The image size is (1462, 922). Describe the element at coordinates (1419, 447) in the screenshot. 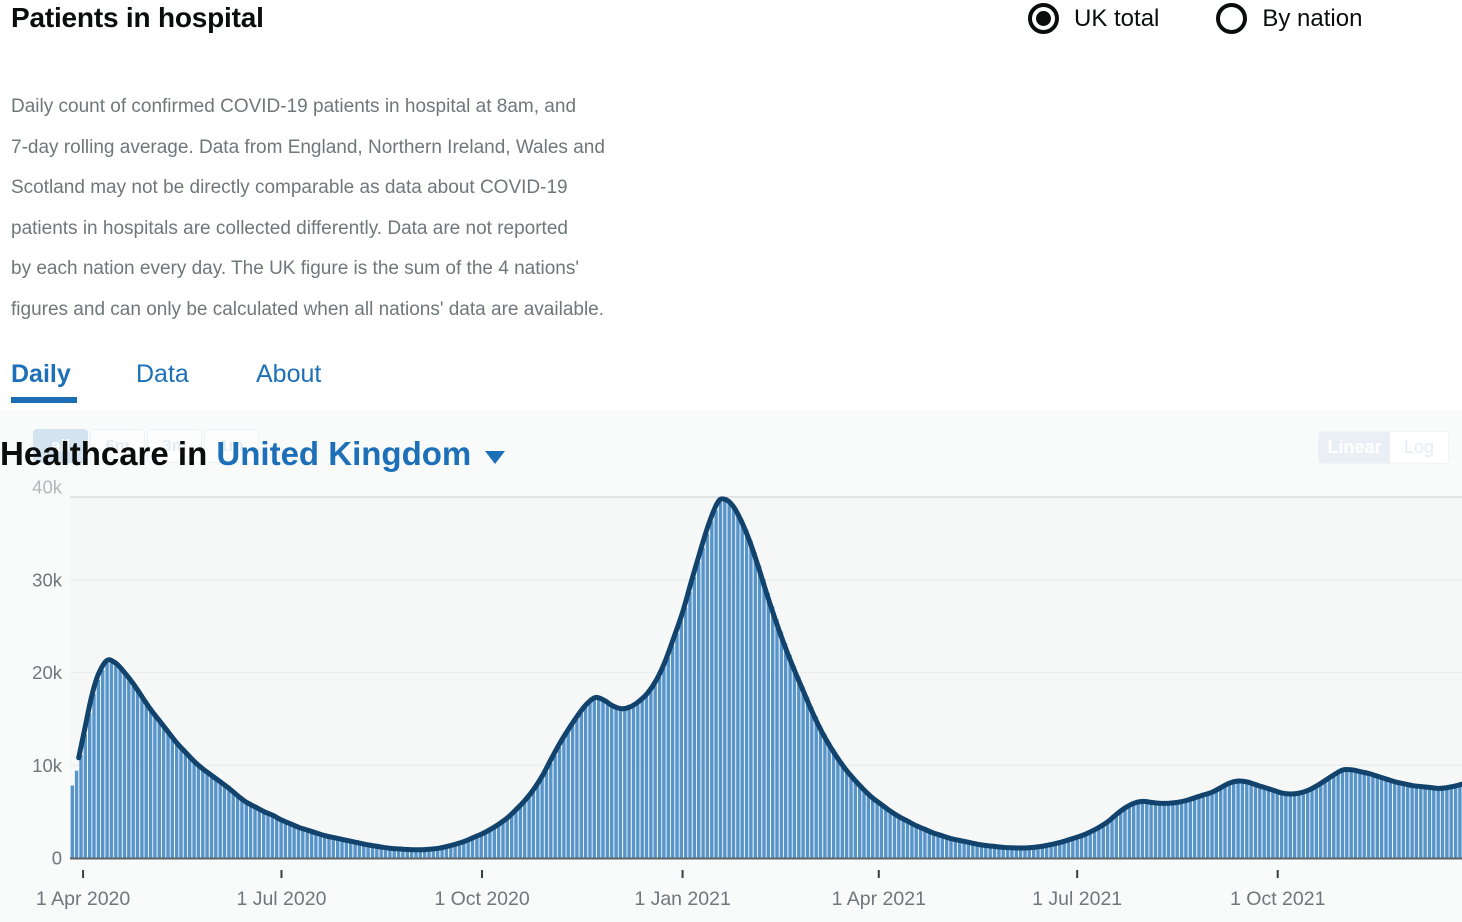

I see `log-scale-button: Log` at that location.